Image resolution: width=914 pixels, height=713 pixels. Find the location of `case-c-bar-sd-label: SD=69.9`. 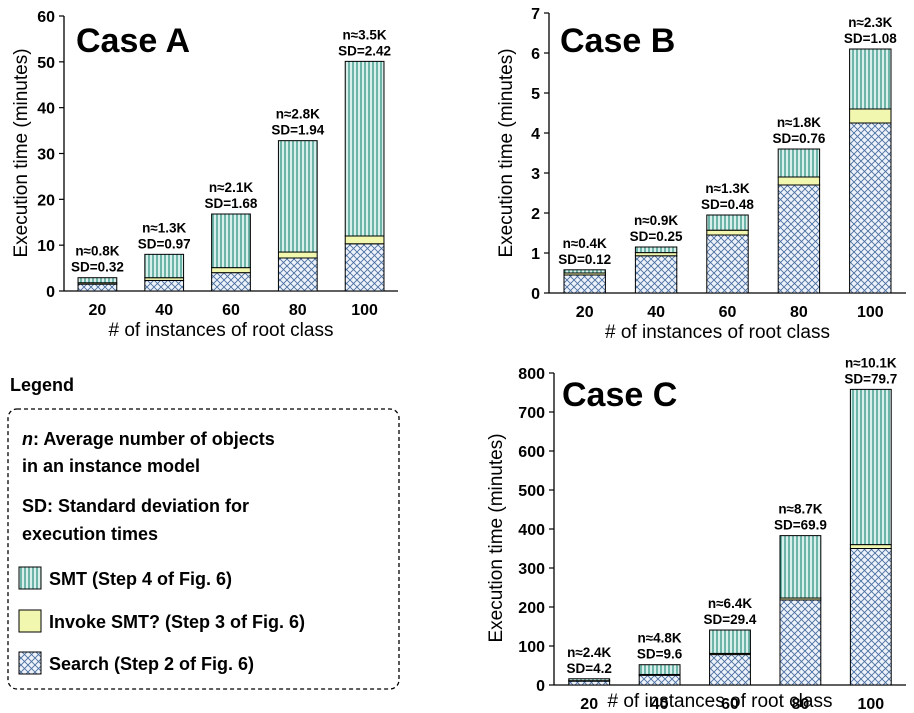

case-c-bar-sd-label: SD=69.9 is located at coordinates (800, 525).